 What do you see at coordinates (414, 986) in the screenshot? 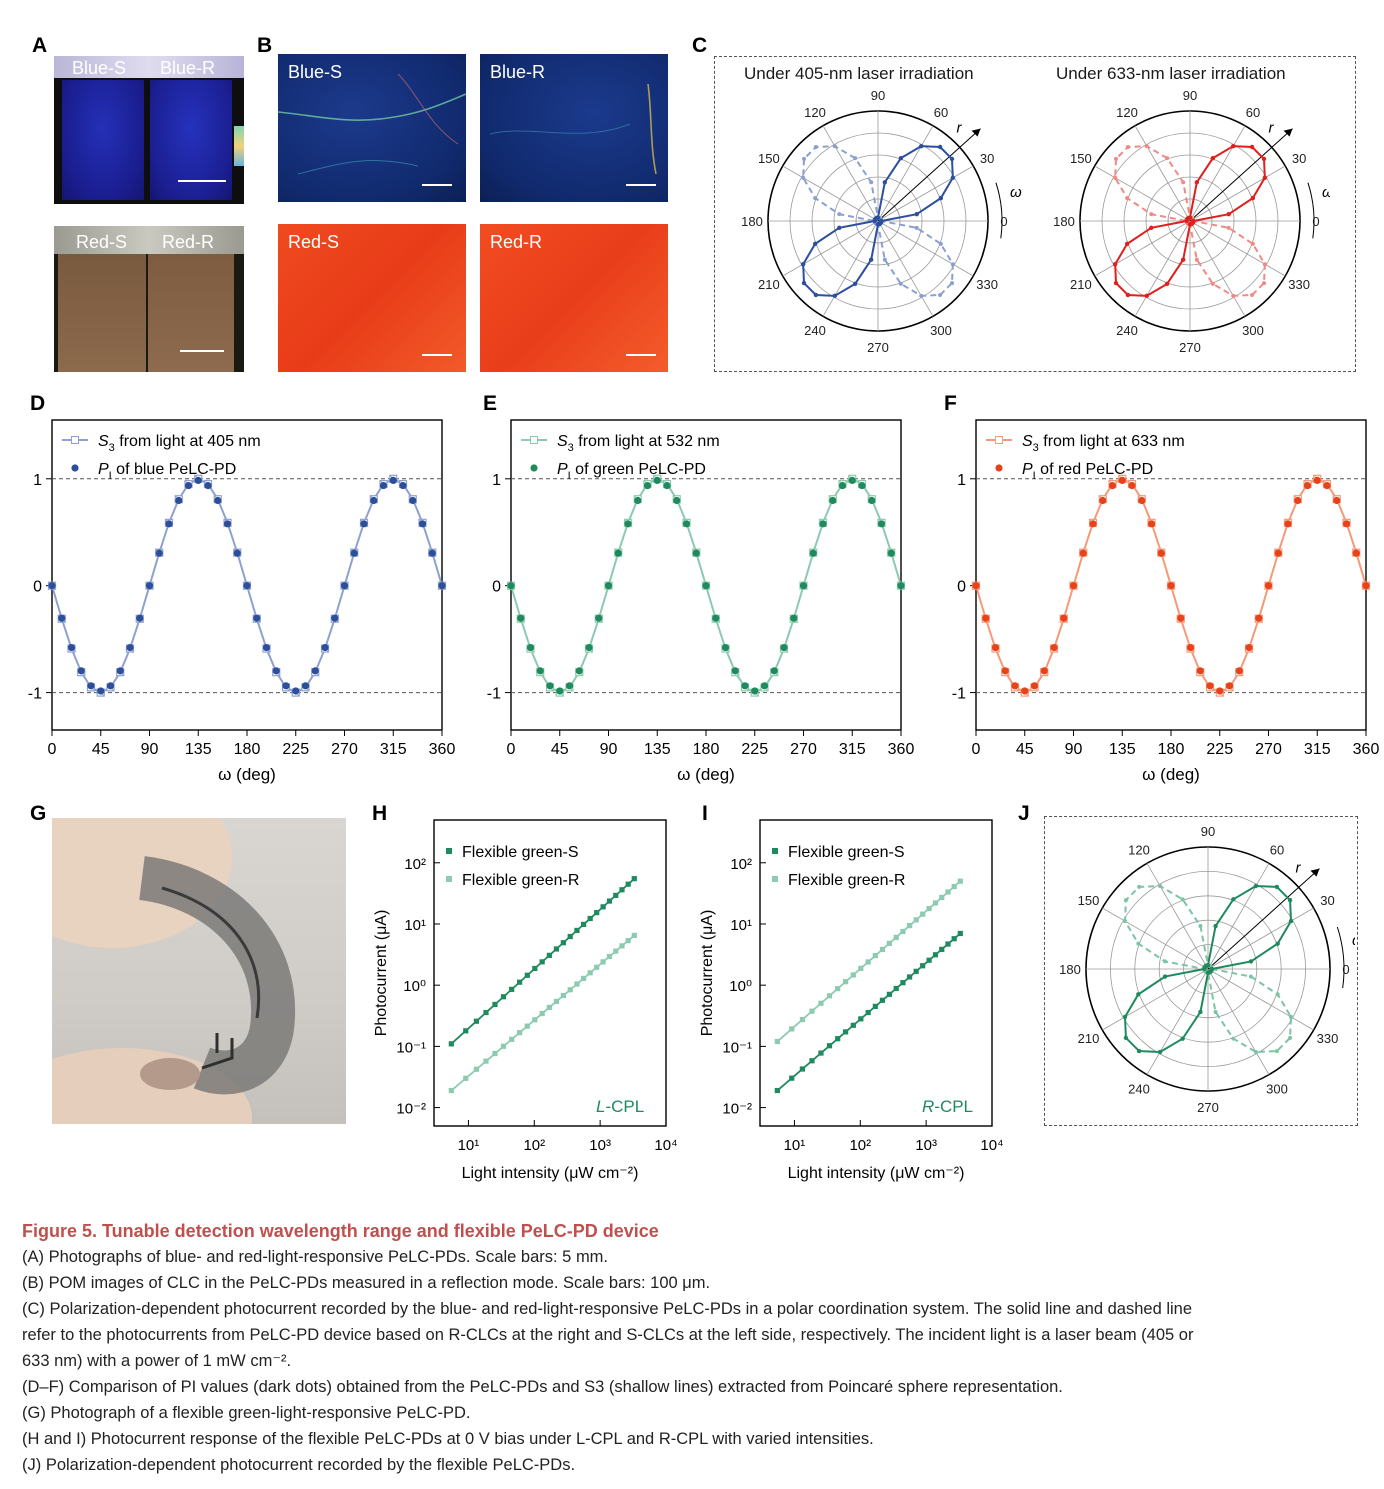
I see `y-tick-label: 10⁰` at bounding box center [414, 986].